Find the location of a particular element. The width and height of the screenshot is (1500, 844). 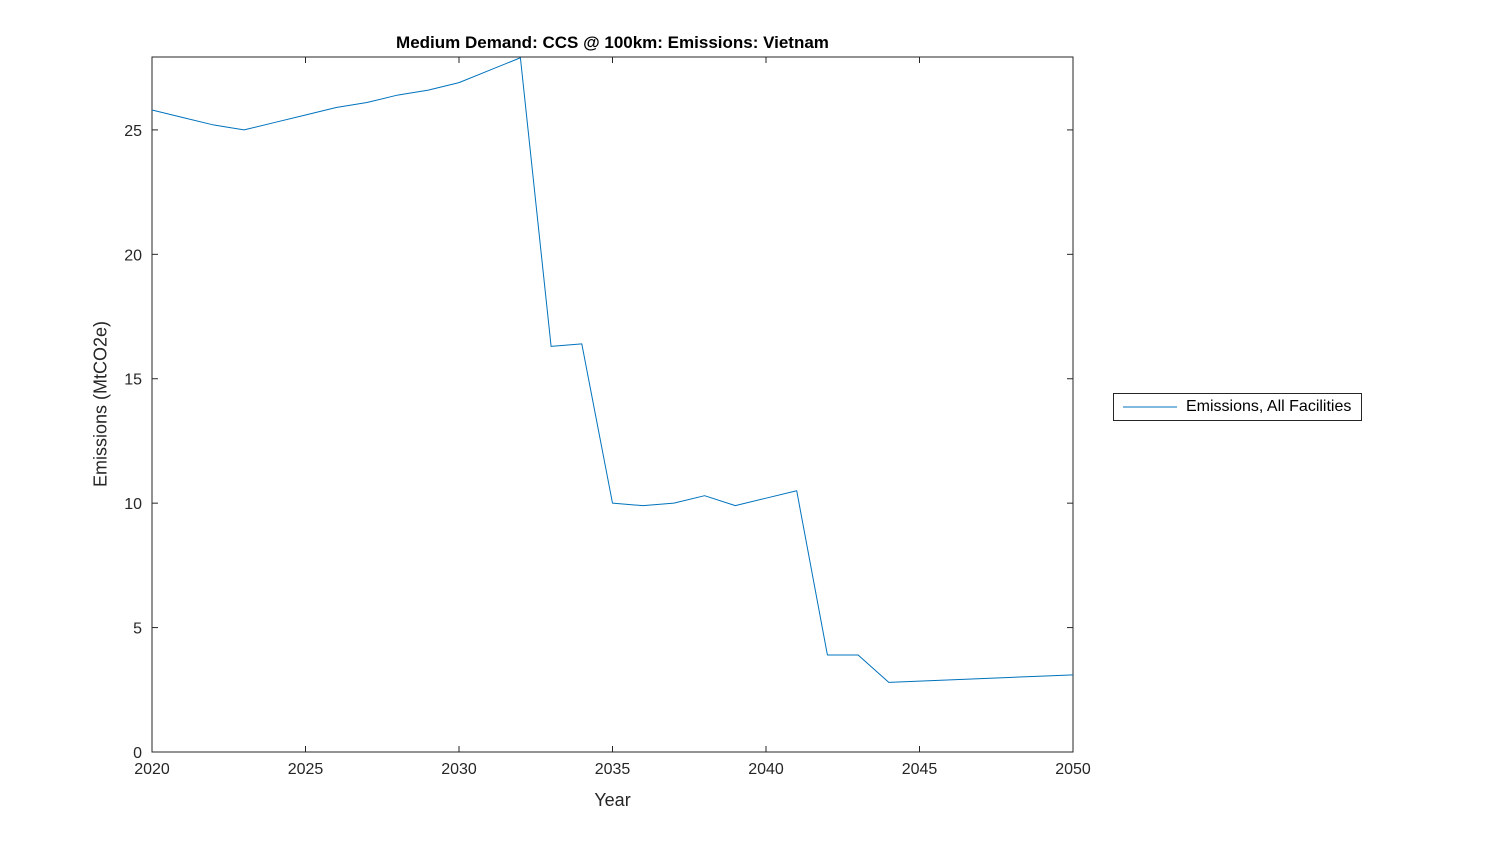

y-tick-label: 25 is located at coordinates (133, 131).